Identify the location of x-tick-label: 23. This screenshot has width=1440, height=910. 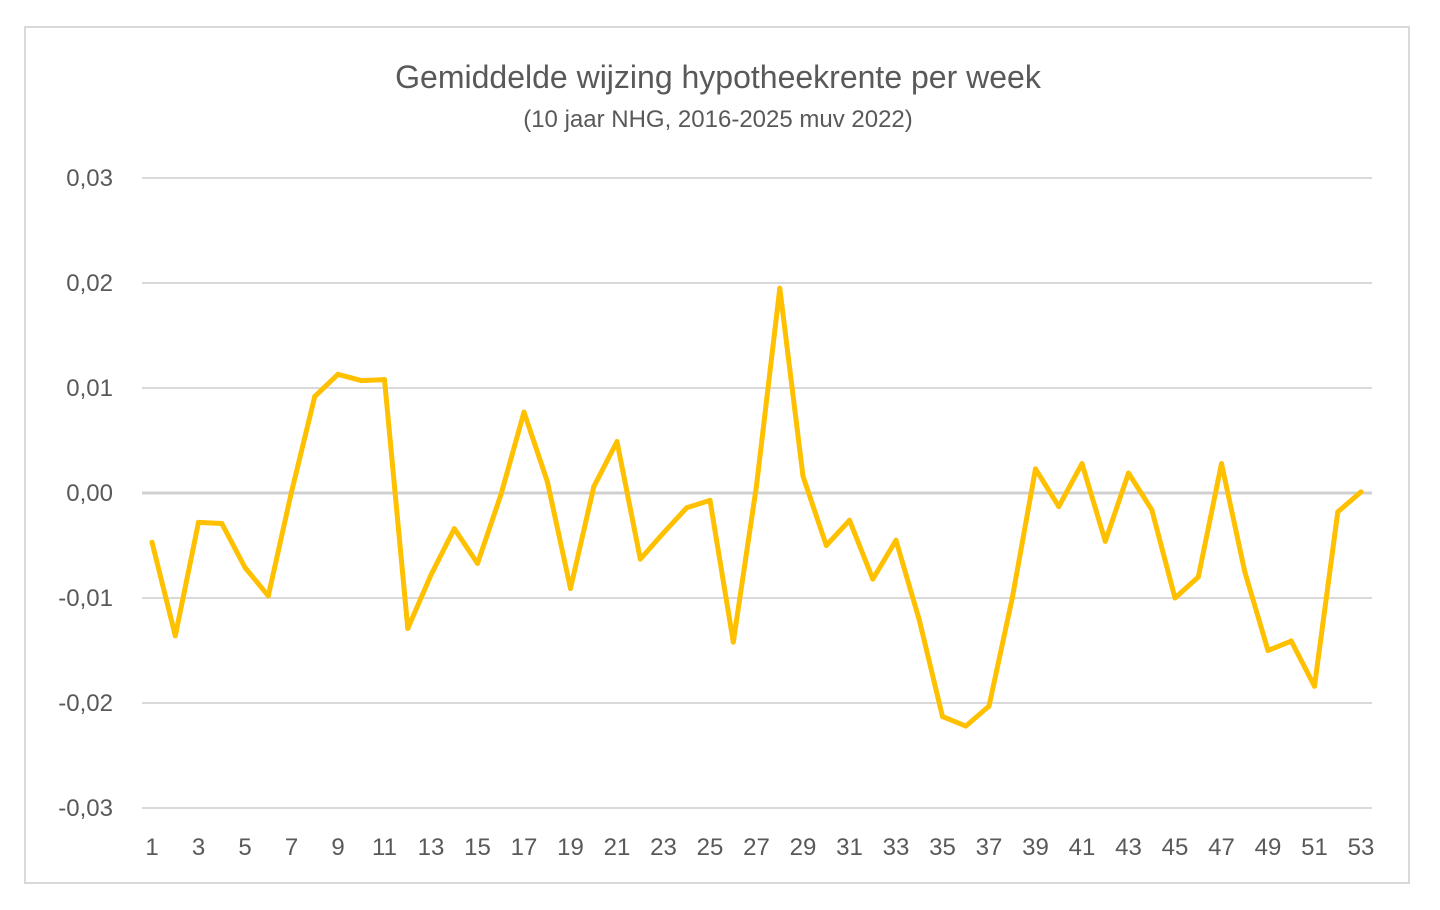
(663, 847).